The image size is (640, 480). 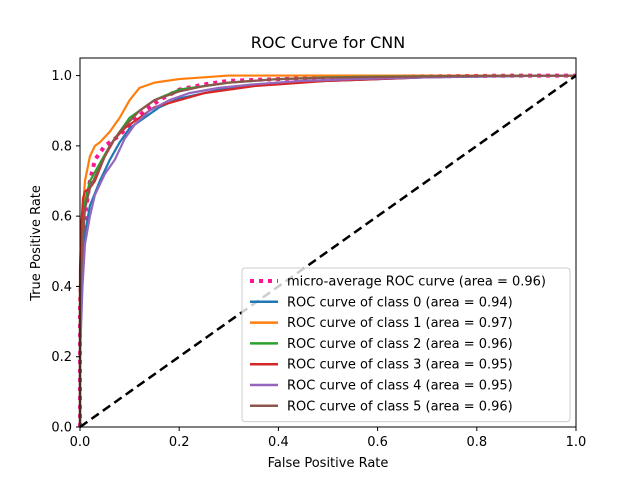 What do you see at coordinates (328, 42) in the screenshot?
I see `chart-title: ROC Curve for CNN` at bounding box center [328, 42].